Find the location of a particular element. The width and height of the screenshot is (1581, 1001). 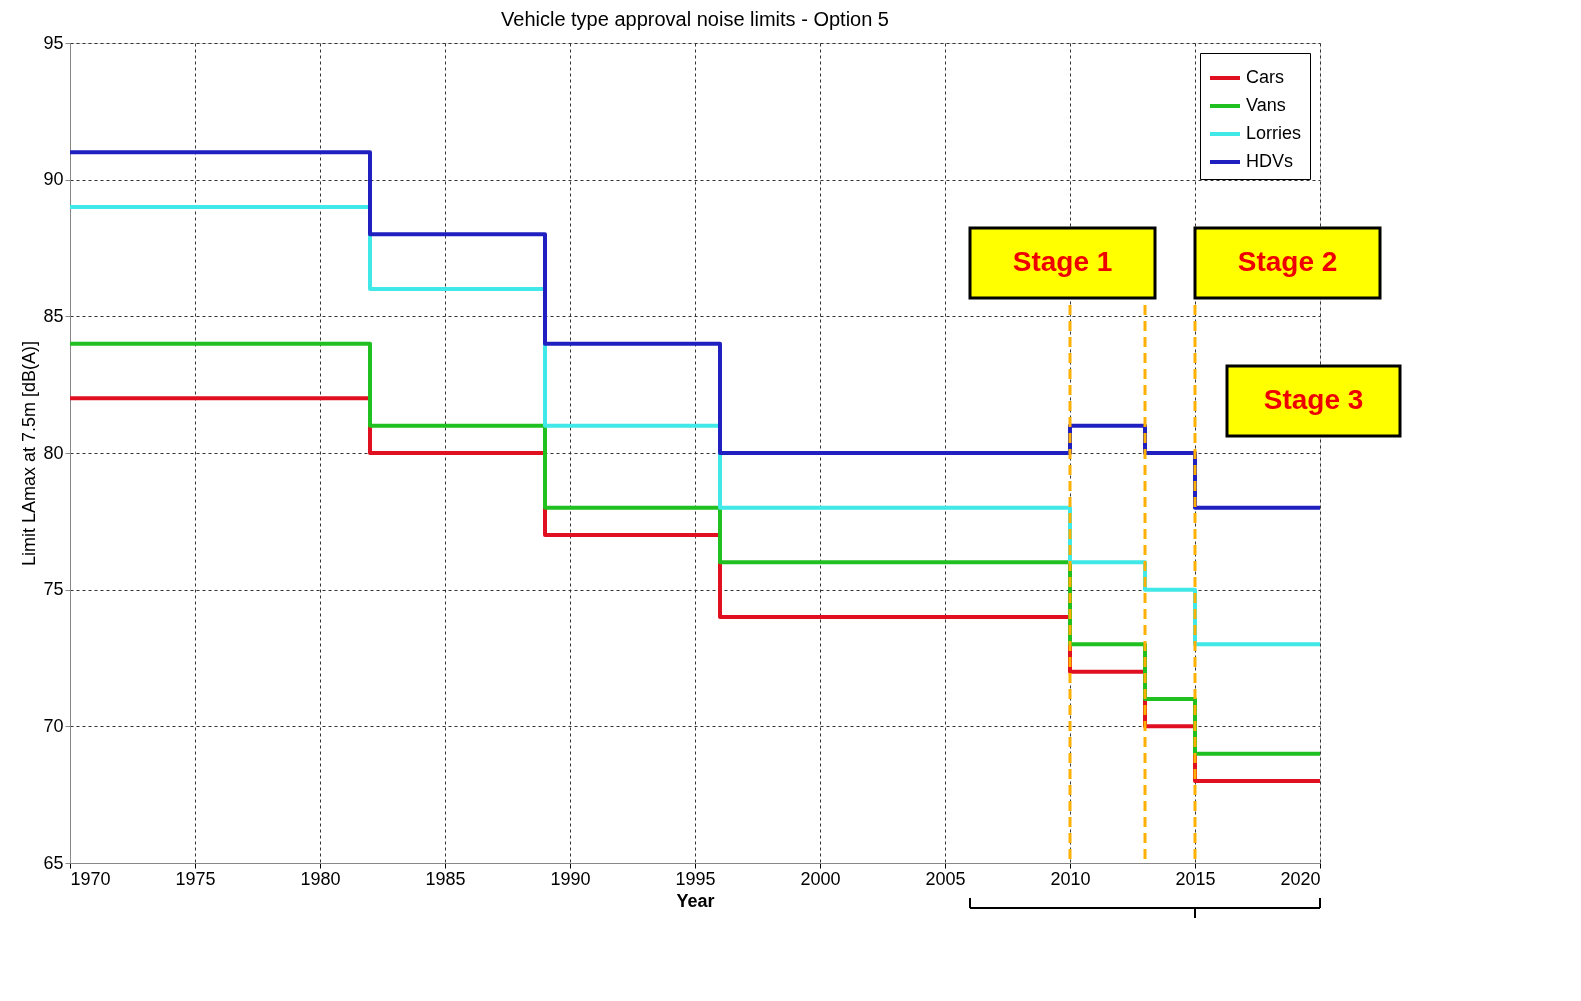

annotation: Stage 2 is located at coordinates (1287, 261).